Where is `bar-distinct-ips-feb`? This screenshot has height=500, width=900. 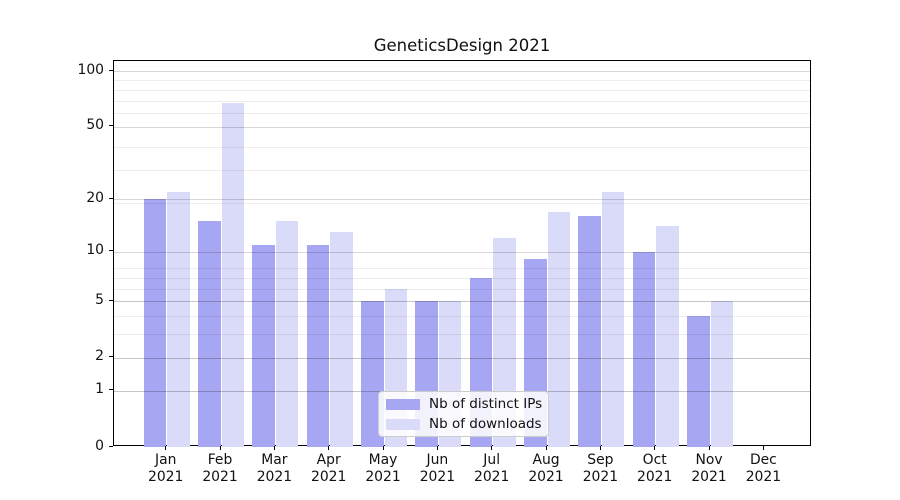
bar-distinct-ips-feb is located at coordinates (209, 334).